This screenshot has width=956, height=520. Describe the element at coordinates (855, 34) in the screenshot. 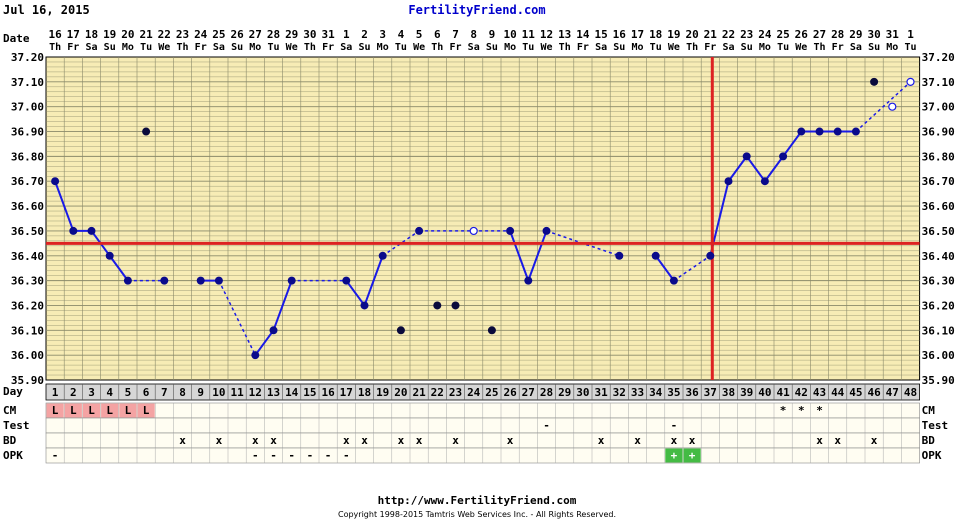

I see `date-label: 29` at that location.